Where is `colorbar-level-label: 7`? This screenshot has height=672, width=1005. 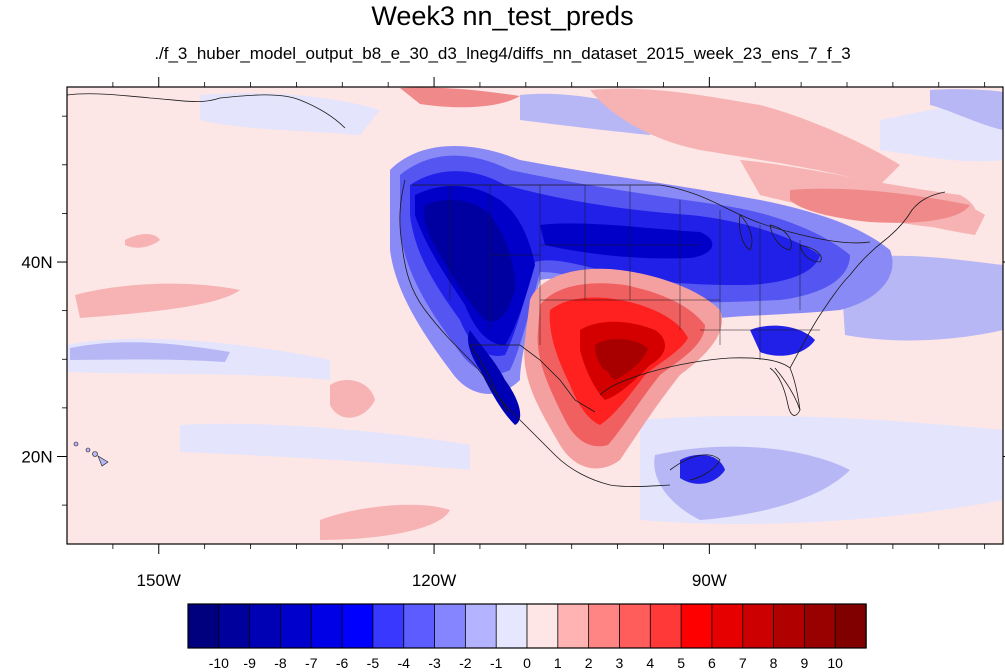
colorbar-level-label: 7 is located at coordinates (743, 663).